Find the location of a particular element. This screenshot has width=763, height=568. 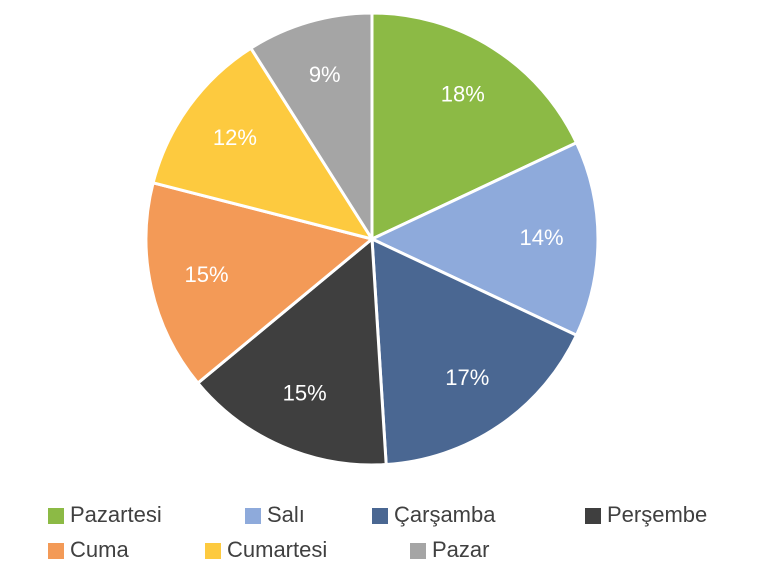

legend-label: Çarşamba is located at coordinates (445, 514).